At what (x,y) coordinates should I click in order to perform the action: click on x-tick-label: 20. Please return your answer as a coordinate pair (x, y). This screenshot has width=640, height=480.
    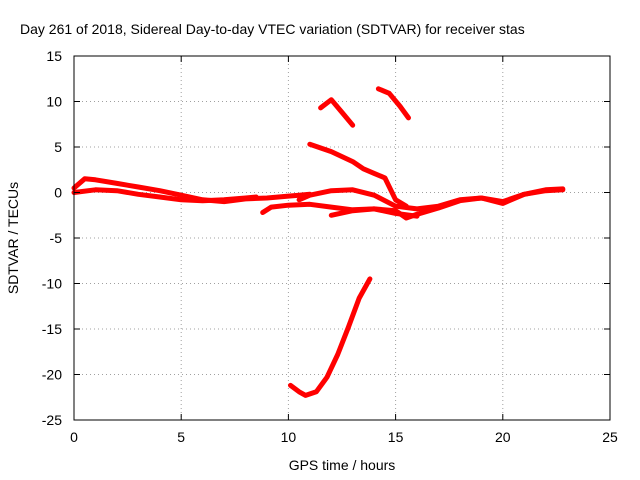
    Looking at the image, I should click on (503, 437).